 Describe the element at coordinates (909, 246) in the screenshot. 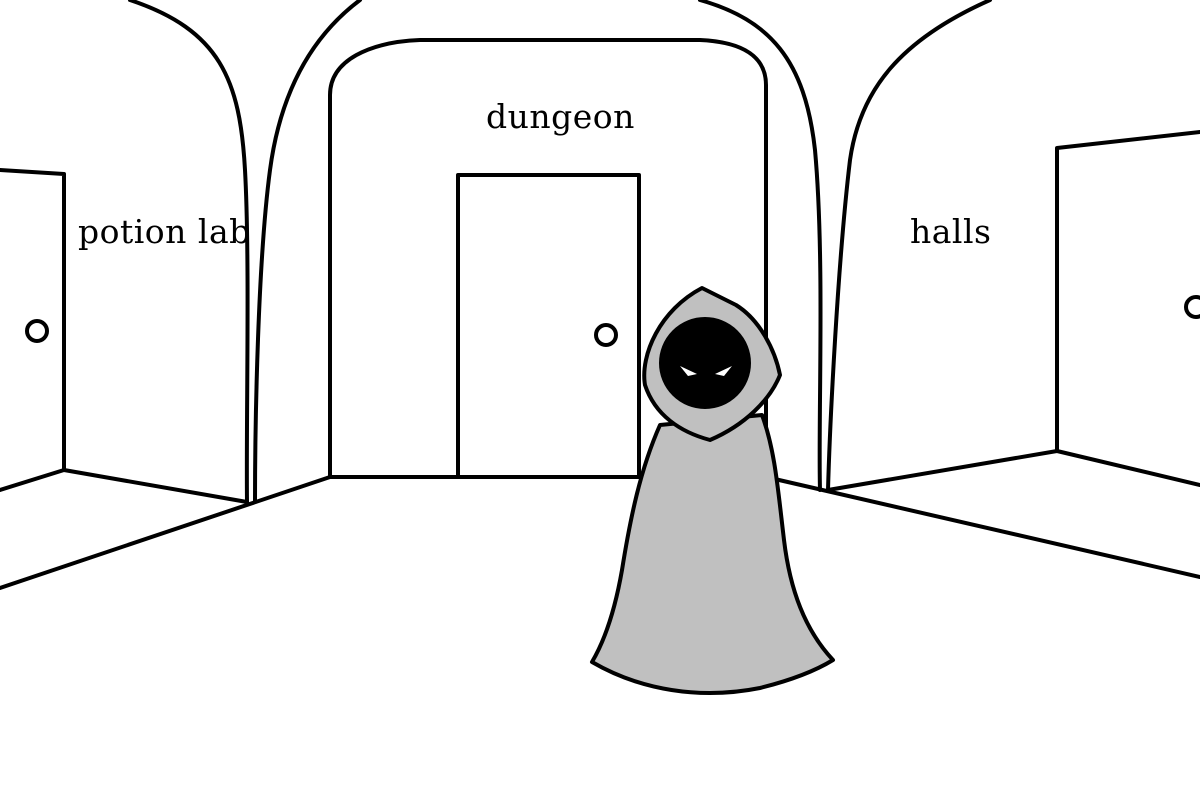

I see `right-arch-curve` at that location.